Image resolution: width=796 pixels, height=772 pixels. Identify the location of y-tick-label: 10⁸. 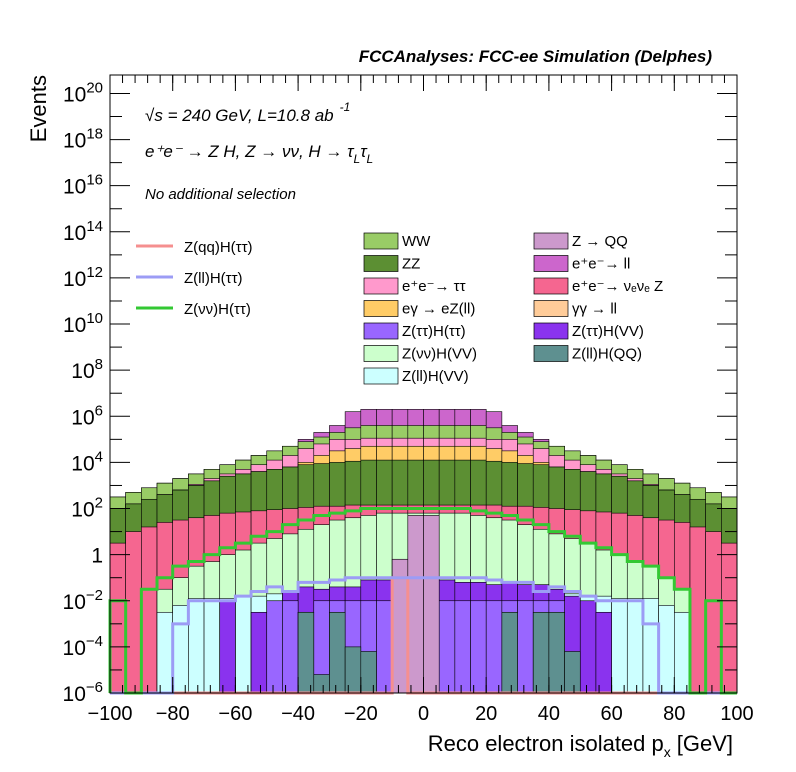
(87, 369).